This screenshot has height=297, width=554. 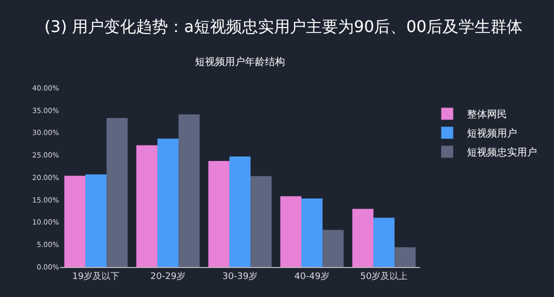 I want to click on x-tick-label: 30-39岁, so click(x=240, y=276).